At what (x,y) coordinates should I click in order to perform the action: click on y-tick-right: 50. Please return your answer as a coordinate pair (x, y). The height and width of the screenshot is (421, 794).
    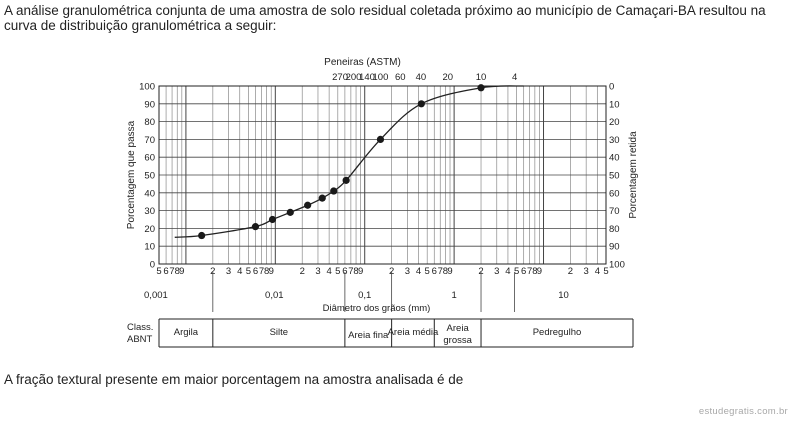
    Looking at the image, I should click on (614, 176).